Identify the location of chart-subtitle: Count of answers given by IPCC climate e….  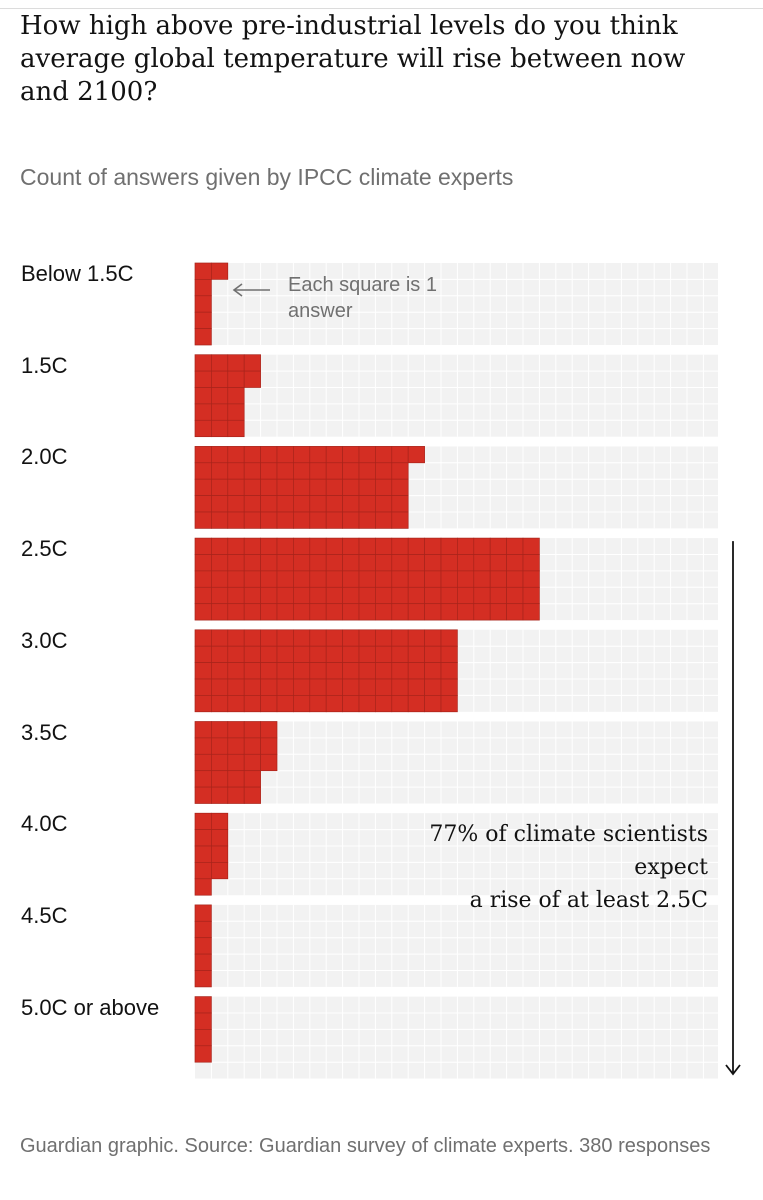
(267, 177).